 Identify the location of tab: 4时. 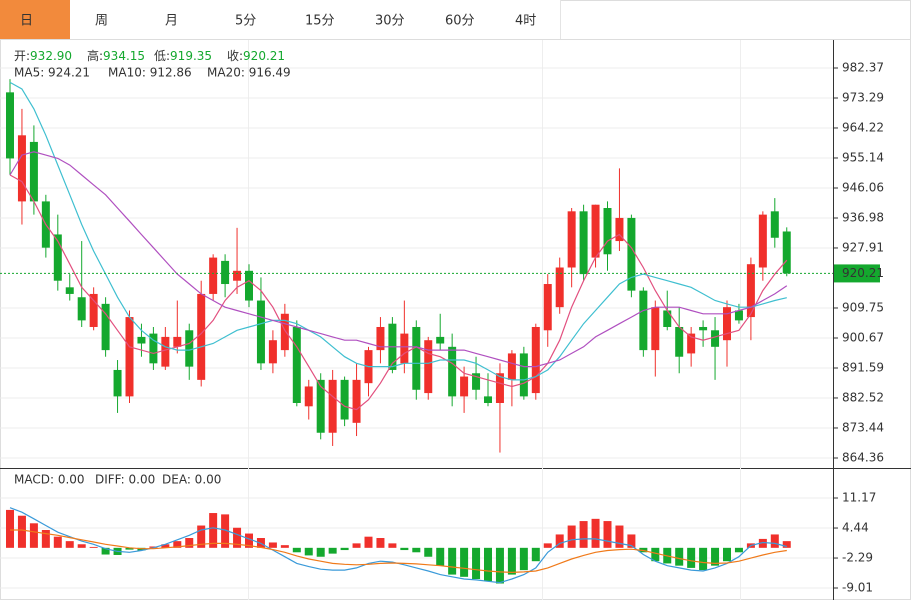
(525, 19).